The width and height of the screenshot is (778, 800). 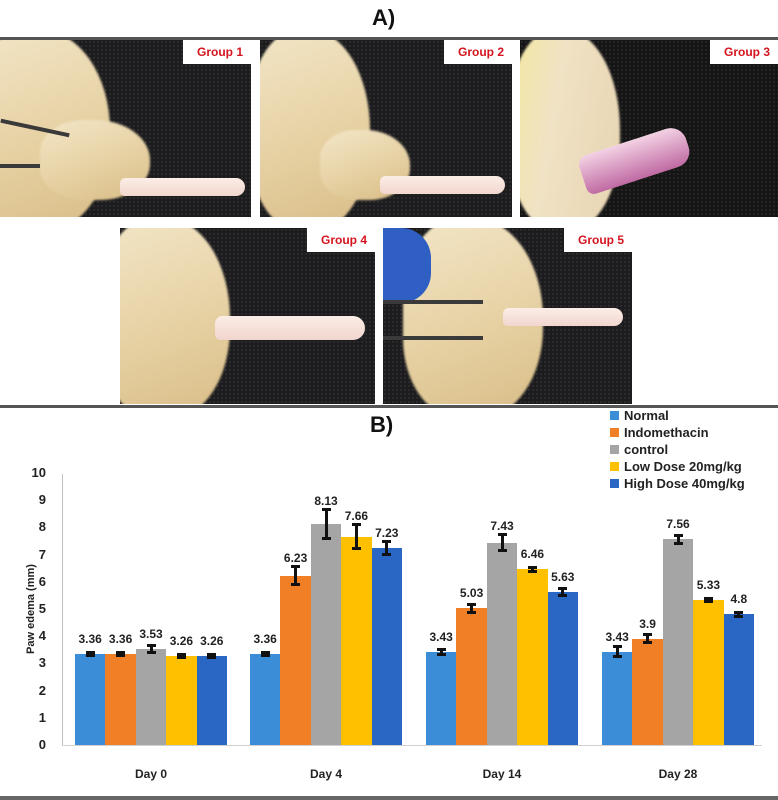 I want to click on legend-item-low-dose: Low Dose 20mg/kg, so click(x=677, y=466).